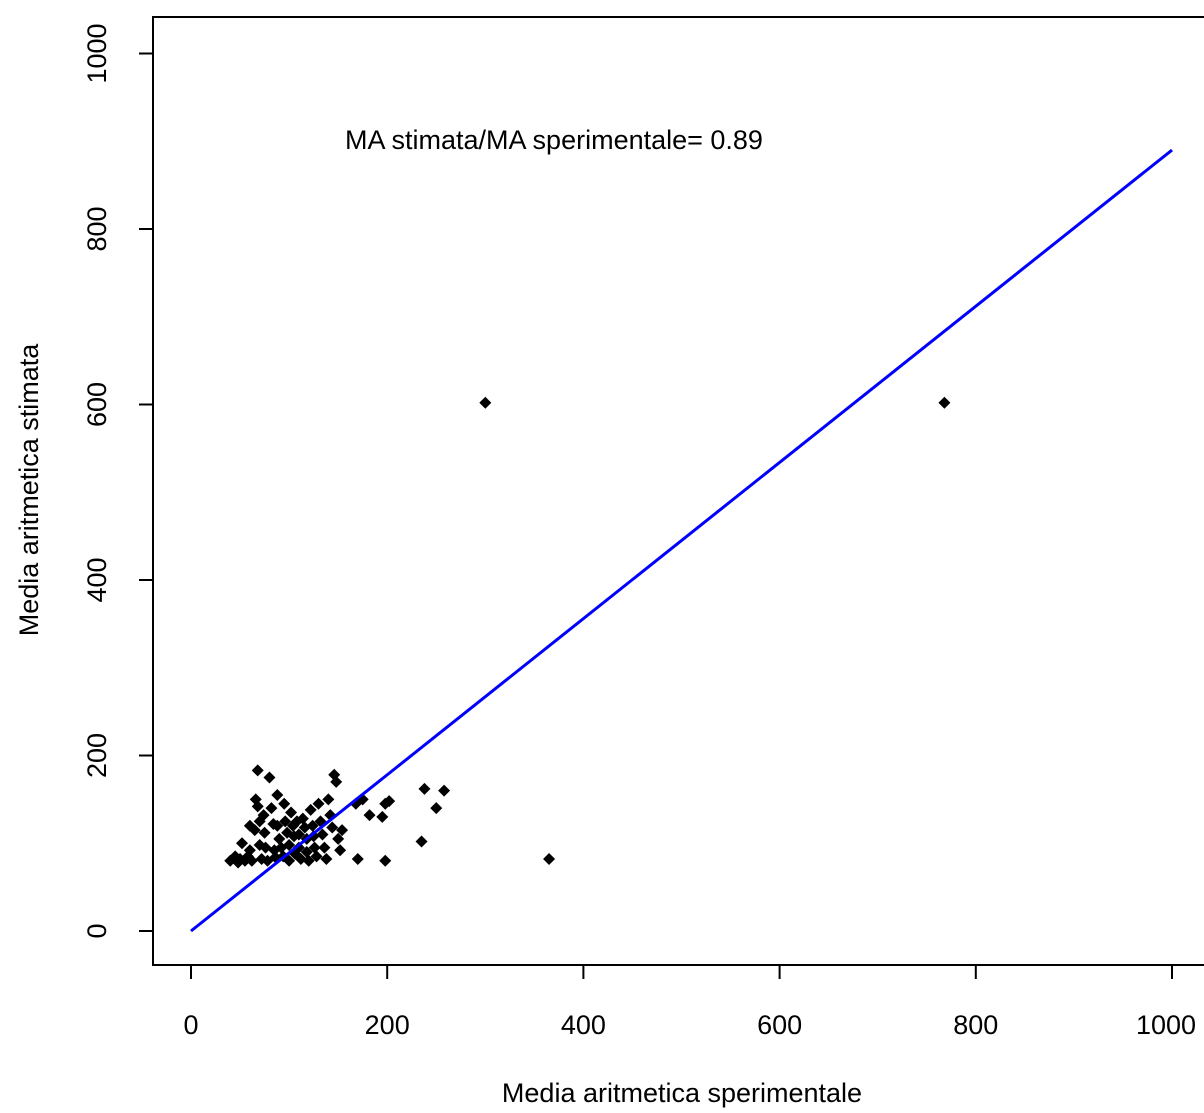 The image size is (1204, 1113). I want to click on x-tick-label-1: 200, so click(387, 1025).